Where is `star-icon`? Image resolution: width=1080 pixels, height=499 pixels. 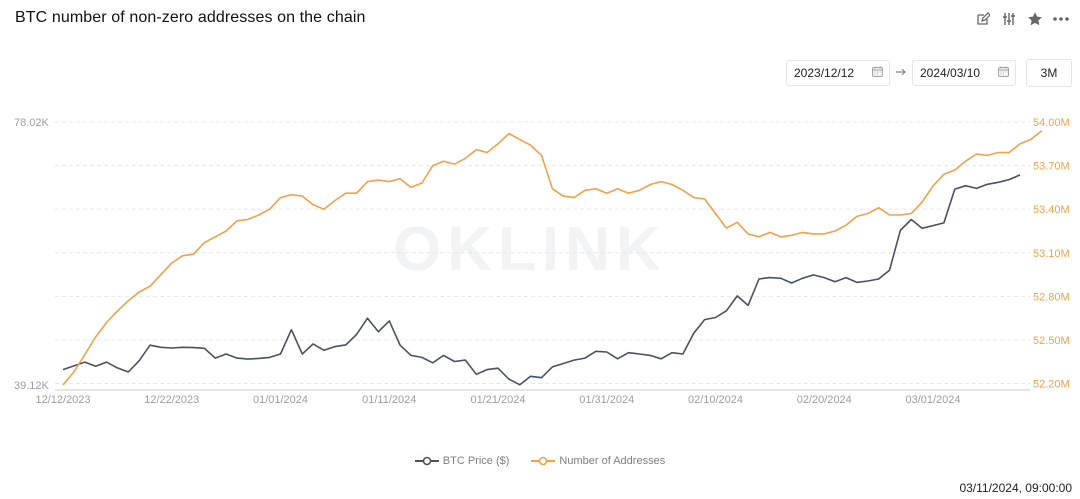
star-icon is located at coordinates (1035, 19).